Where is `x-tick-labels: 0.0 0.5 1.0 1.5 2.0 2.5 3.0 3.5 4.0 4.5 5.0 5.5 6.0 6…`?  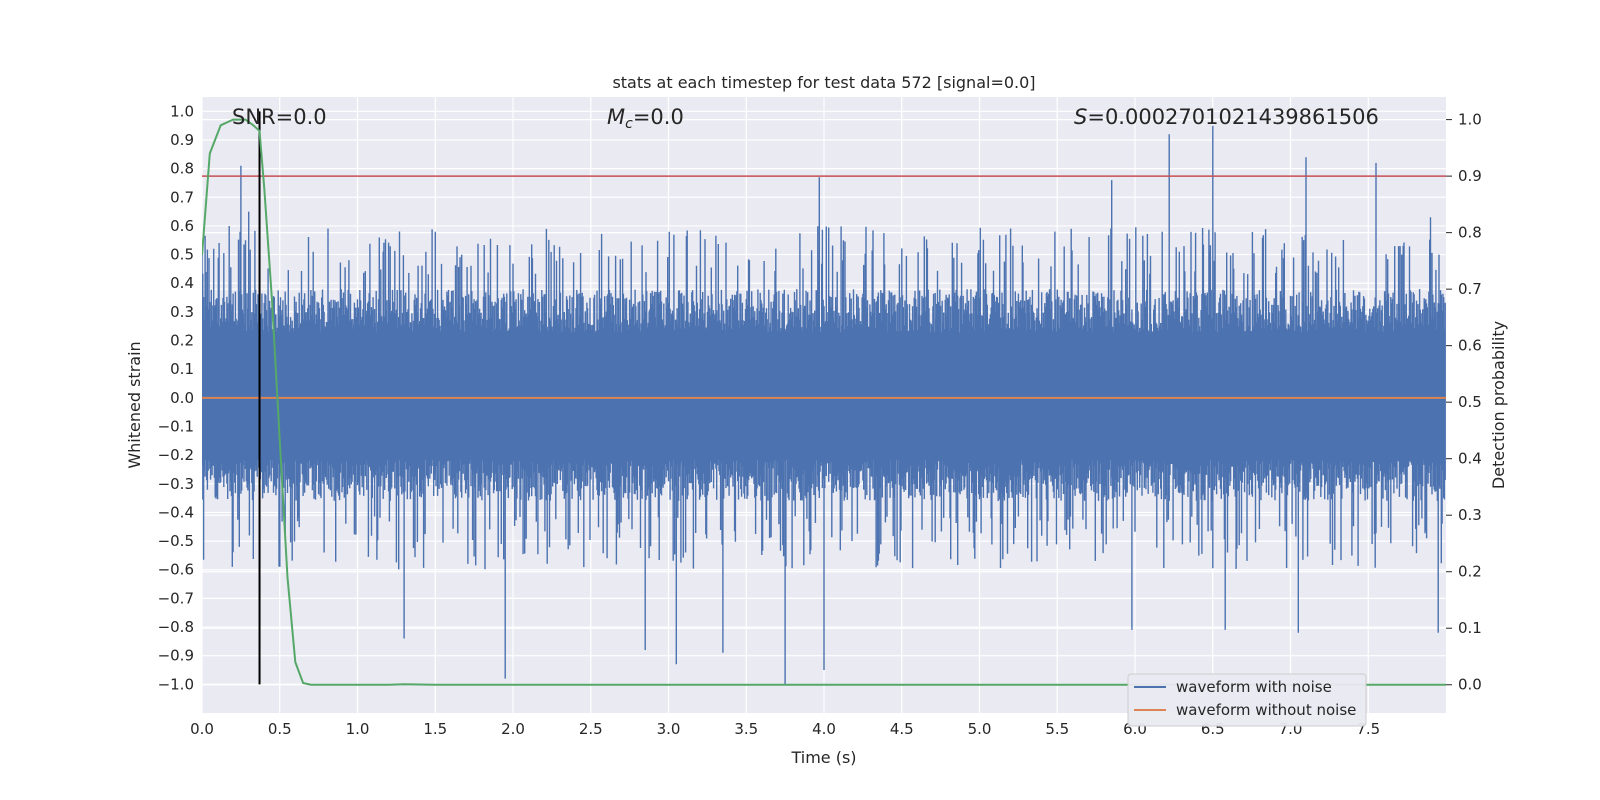
x-tick-labels: 0.0 0.5 1.0 1.5 2.0 2.5 3.0 3.5 4.0 4.5 5.0 5.5 6.0 6… is located at coordinates (785, 729).